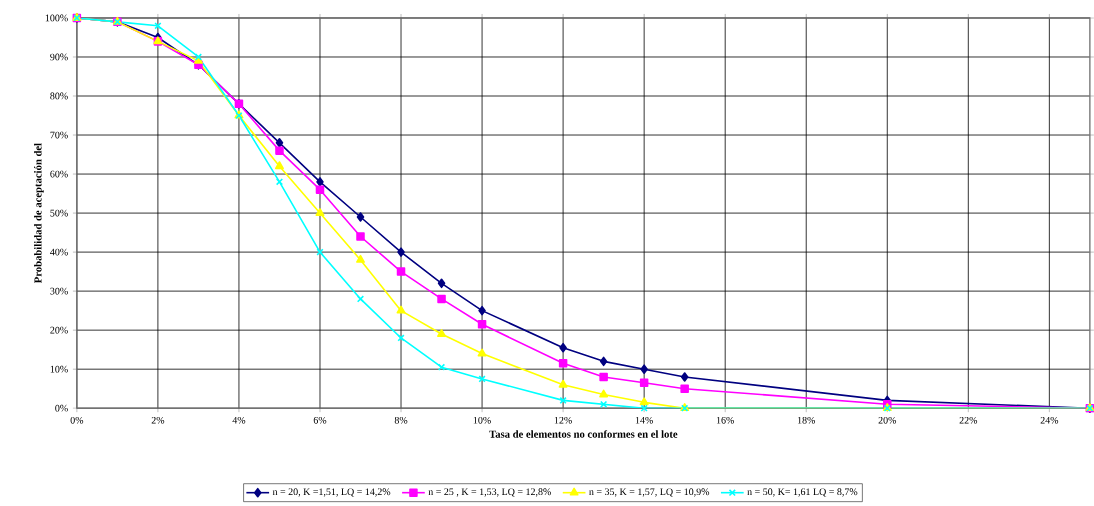 The image size is (1094, 506). Describe the element at coordinates (59, 291) in the screenshot. I see `y-tick-label: 30%` at that location.